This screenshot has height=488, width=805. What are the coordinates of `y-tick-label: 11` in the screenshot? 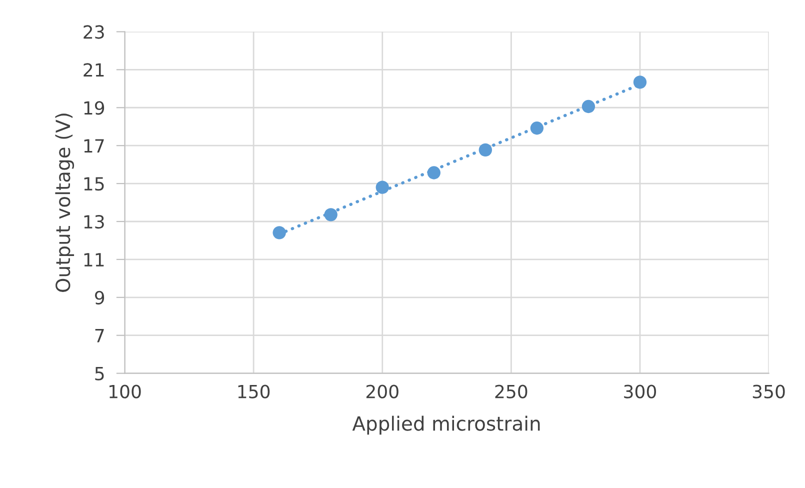 It's located at (94, 259).